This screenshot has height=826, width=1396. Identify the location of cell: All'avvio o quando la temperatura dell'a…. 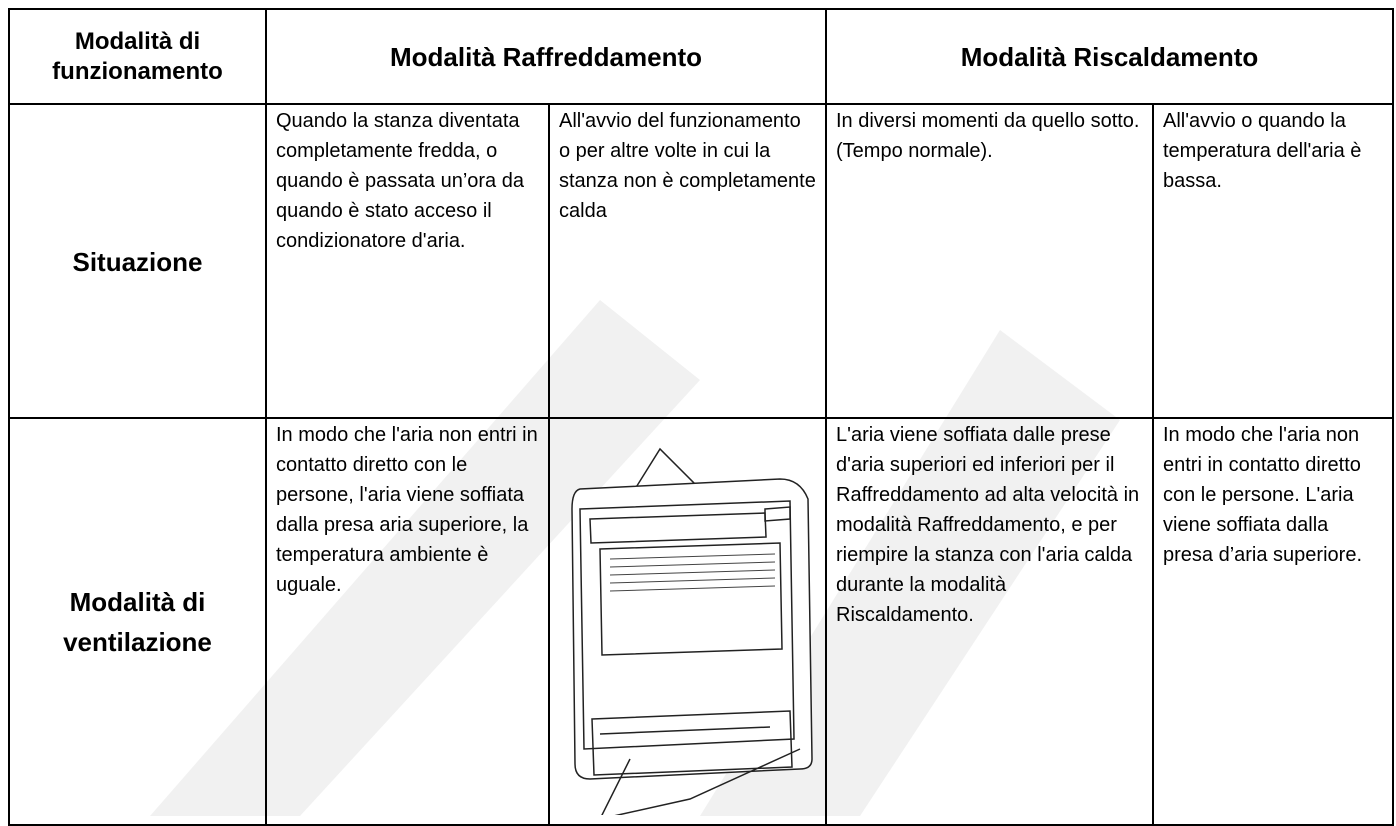
(1273, 261).